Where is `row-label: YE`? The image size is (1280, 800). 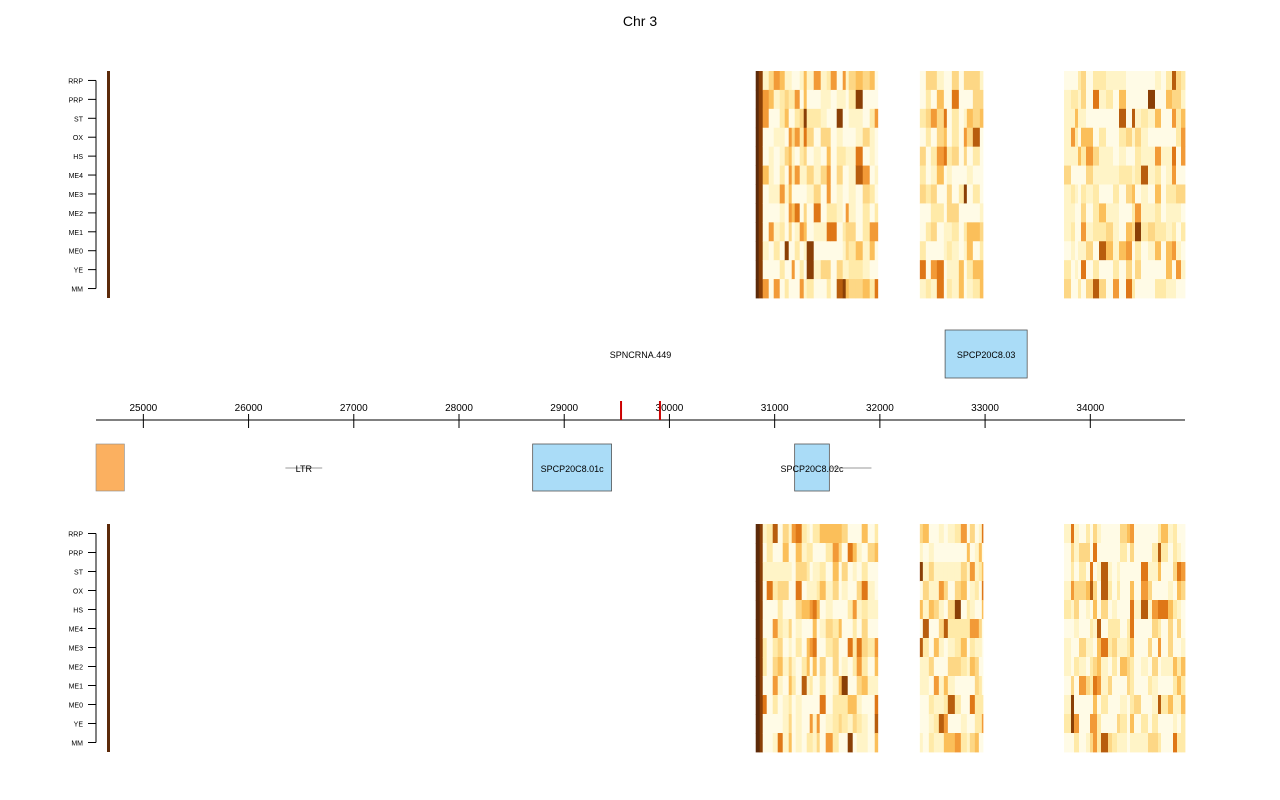 row-label: YE is located at coordinates (79, 725).